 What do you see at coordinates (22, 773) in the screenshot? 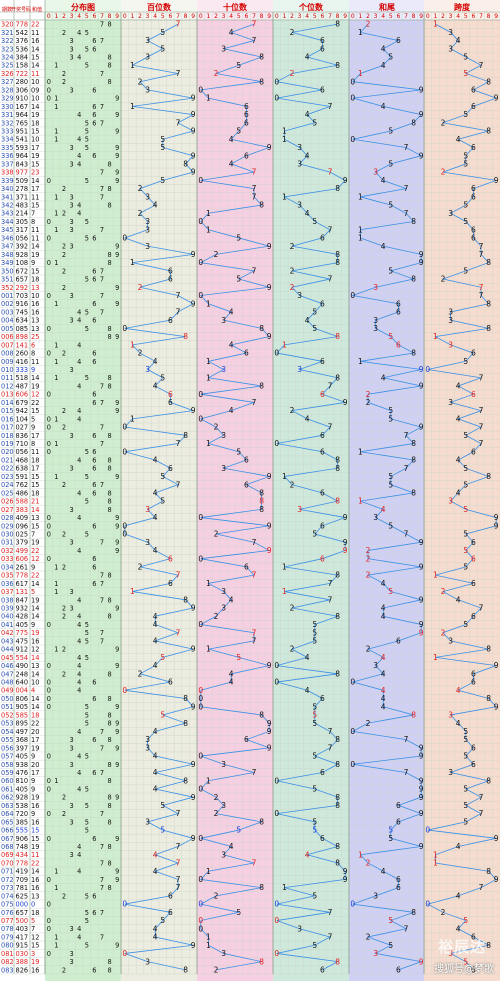
I see `prize-number-cell: 476` at bounding box center [22, 773].